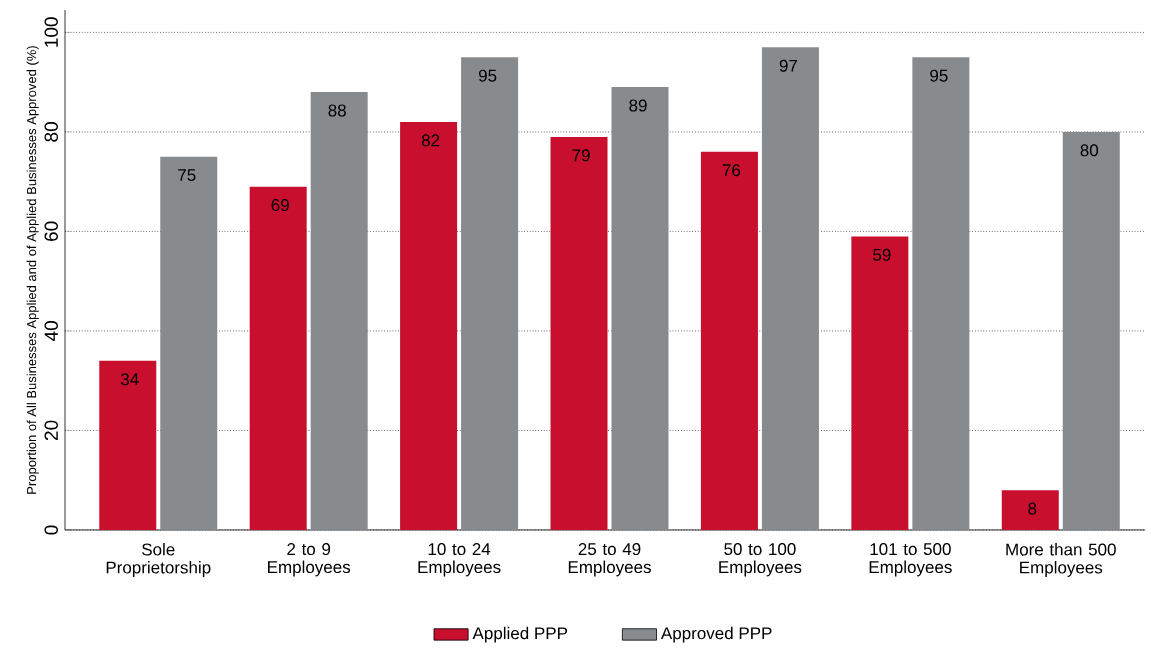 Image resolution: width=1151 pixels, height=650 pixels. Describe the element at coordinates (430, 140) in the screenshot. I see `data-label: 82` at that location.